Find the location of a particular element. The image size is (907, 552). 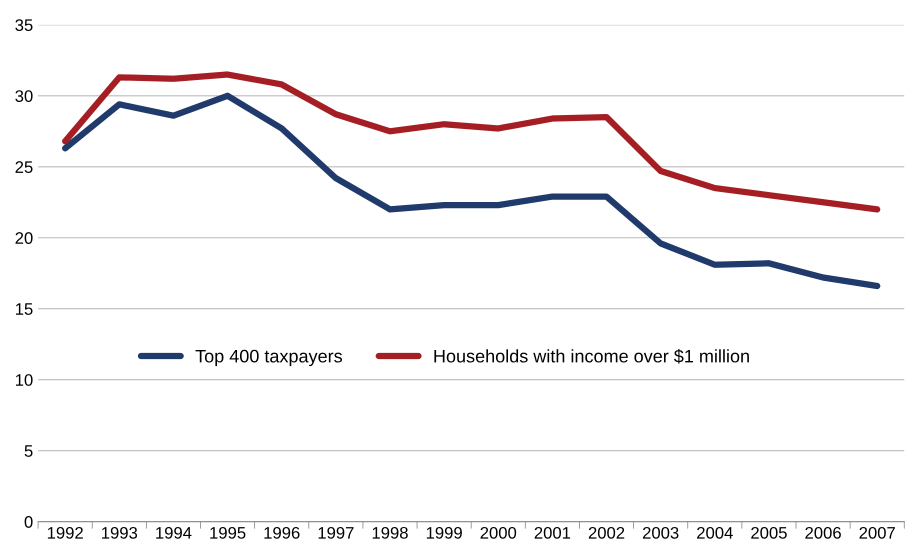

y-tick-label: 35 is located at coordinates (24, 25).